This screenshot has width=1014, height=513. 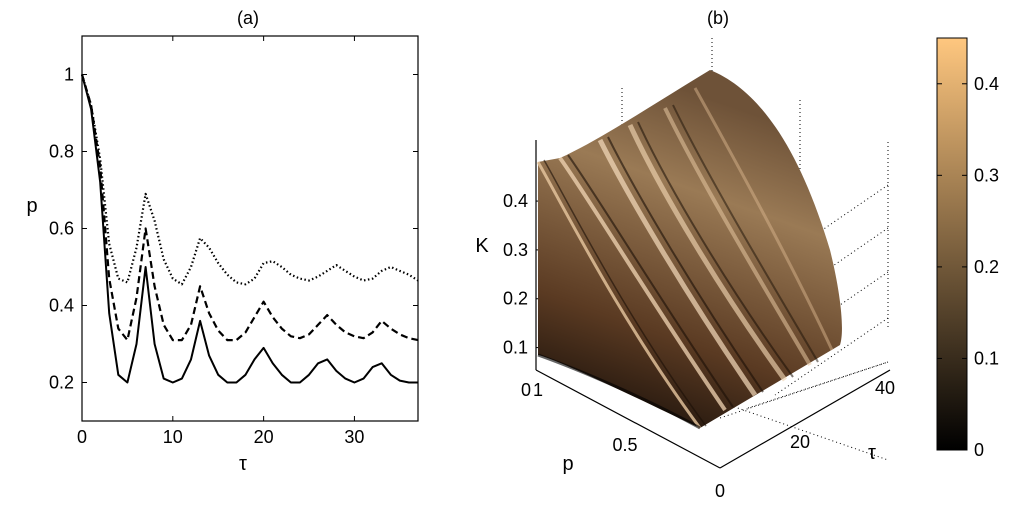 I want to click on y-tick-label: 0.6, so click(x=61, y=229).